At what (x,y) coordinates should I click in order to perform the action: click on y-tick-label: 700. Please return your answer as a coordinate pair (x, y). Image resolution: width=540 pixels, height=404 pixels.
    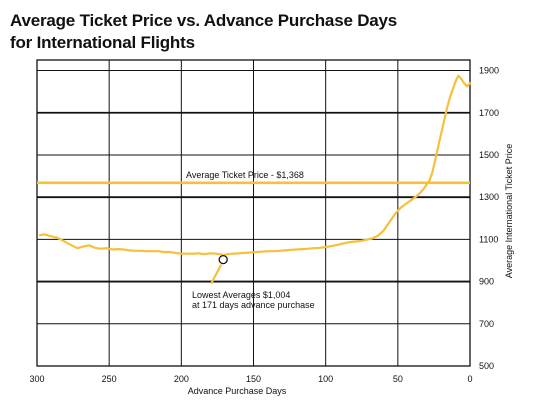
    Looking at the image, I should click on (486, 324).